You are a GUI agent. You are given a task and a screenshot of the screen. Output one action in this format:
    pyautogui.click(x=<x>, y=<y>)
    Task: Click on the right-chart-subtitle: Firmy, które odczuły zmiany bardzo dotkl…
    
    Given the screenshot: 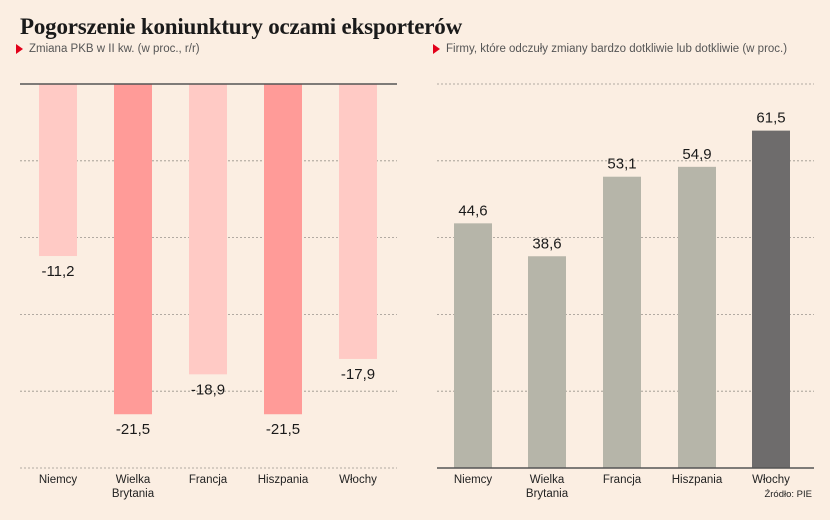 What is the action you would take?
    pyautogui.click(x=610, y=49)
    